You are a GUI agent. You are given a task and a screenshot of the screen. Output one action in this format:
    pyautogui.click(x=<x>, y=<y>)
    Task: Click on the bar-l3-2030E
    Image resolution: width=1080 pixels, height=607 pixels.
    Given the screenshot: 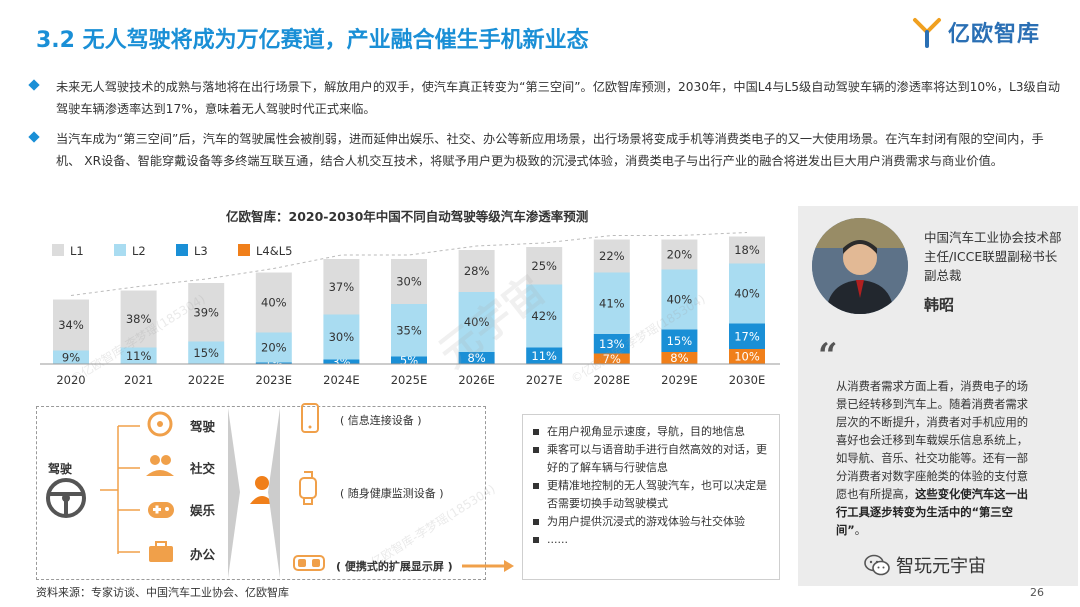 What is the action you would take?
    pyautogui.click(x=747, y=336)
    